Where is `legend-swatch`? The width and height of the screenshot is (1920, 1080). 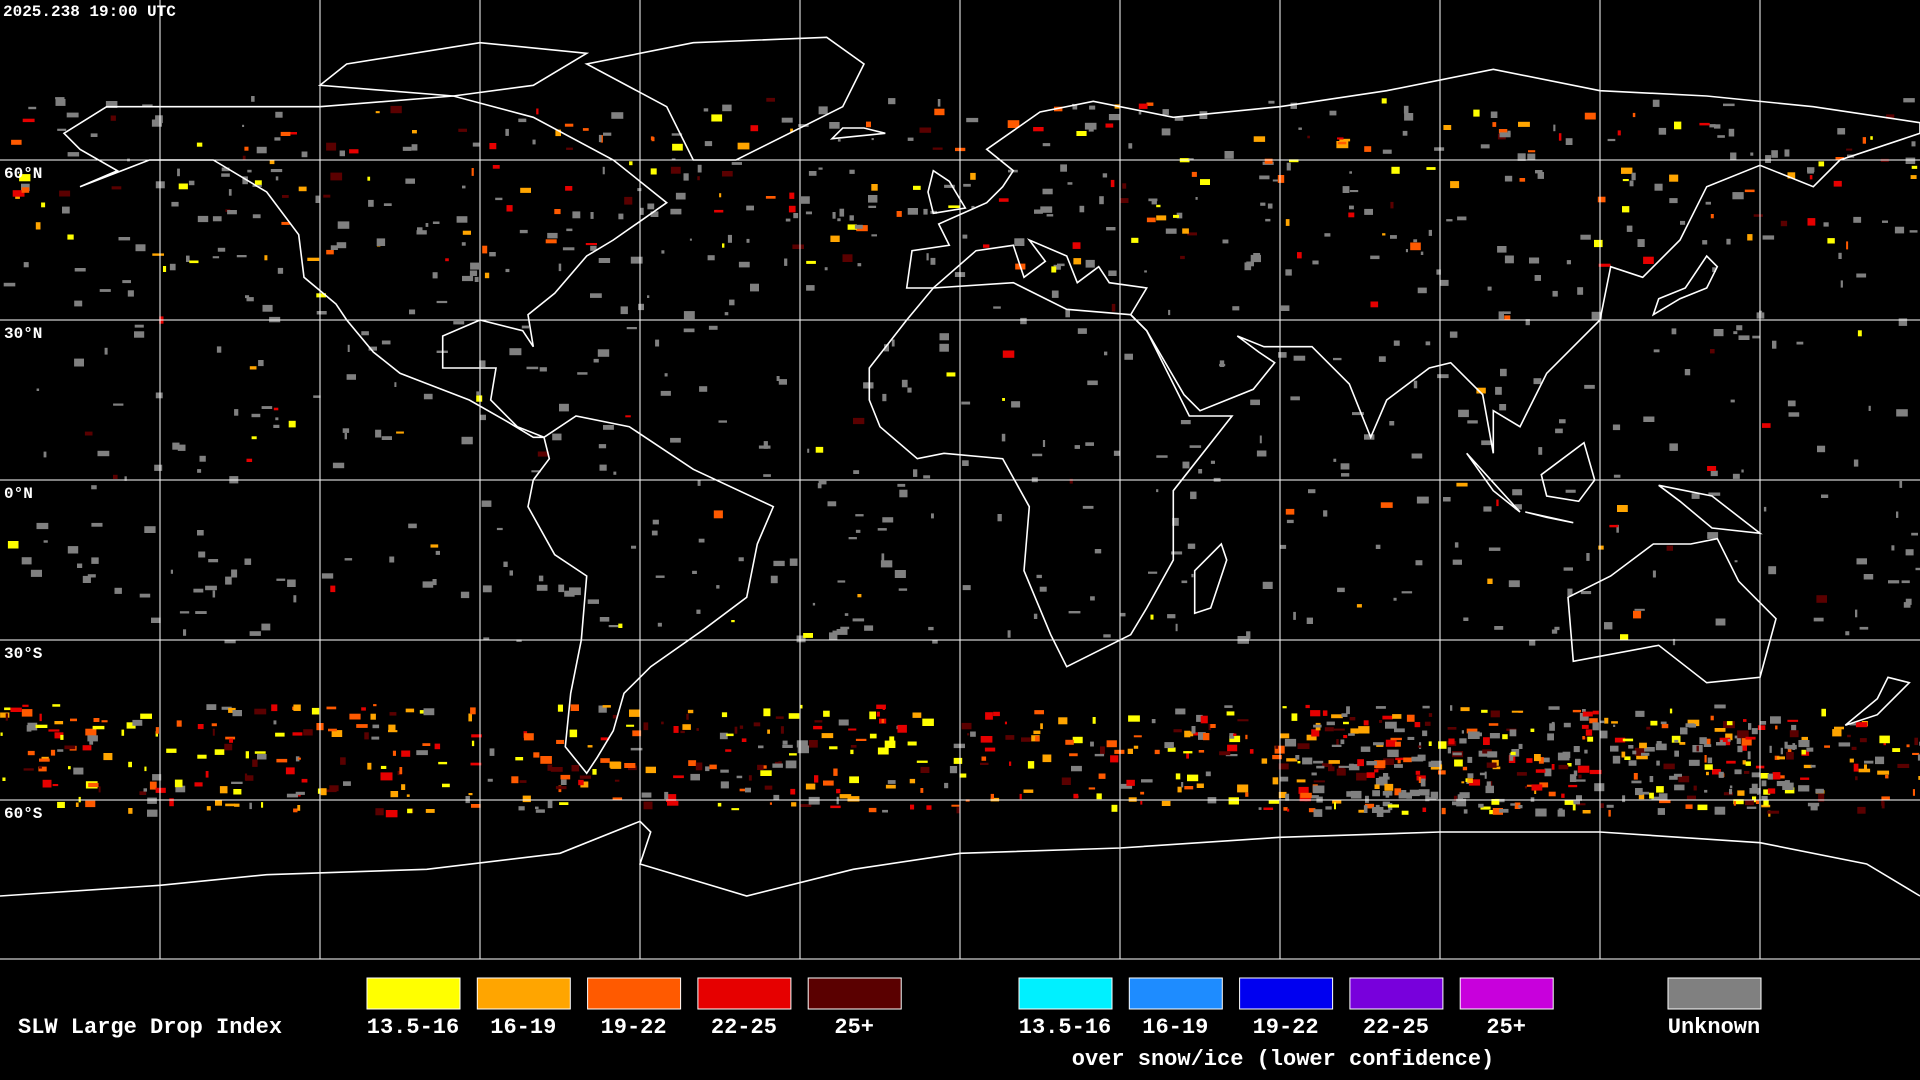 legend-swatch is located at coordinates (634, 993).